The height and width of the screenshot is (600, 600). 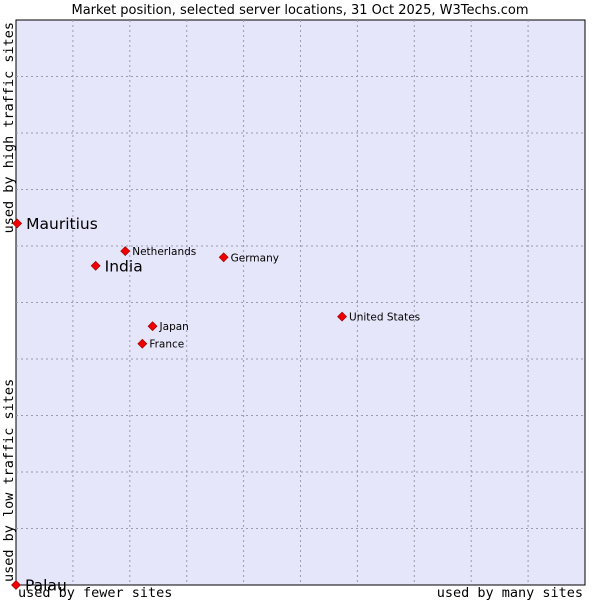 What do you see at coordinates (152, 326) in the screenshot?
I see `point-marker-japan` at bounding box center [152, 326].